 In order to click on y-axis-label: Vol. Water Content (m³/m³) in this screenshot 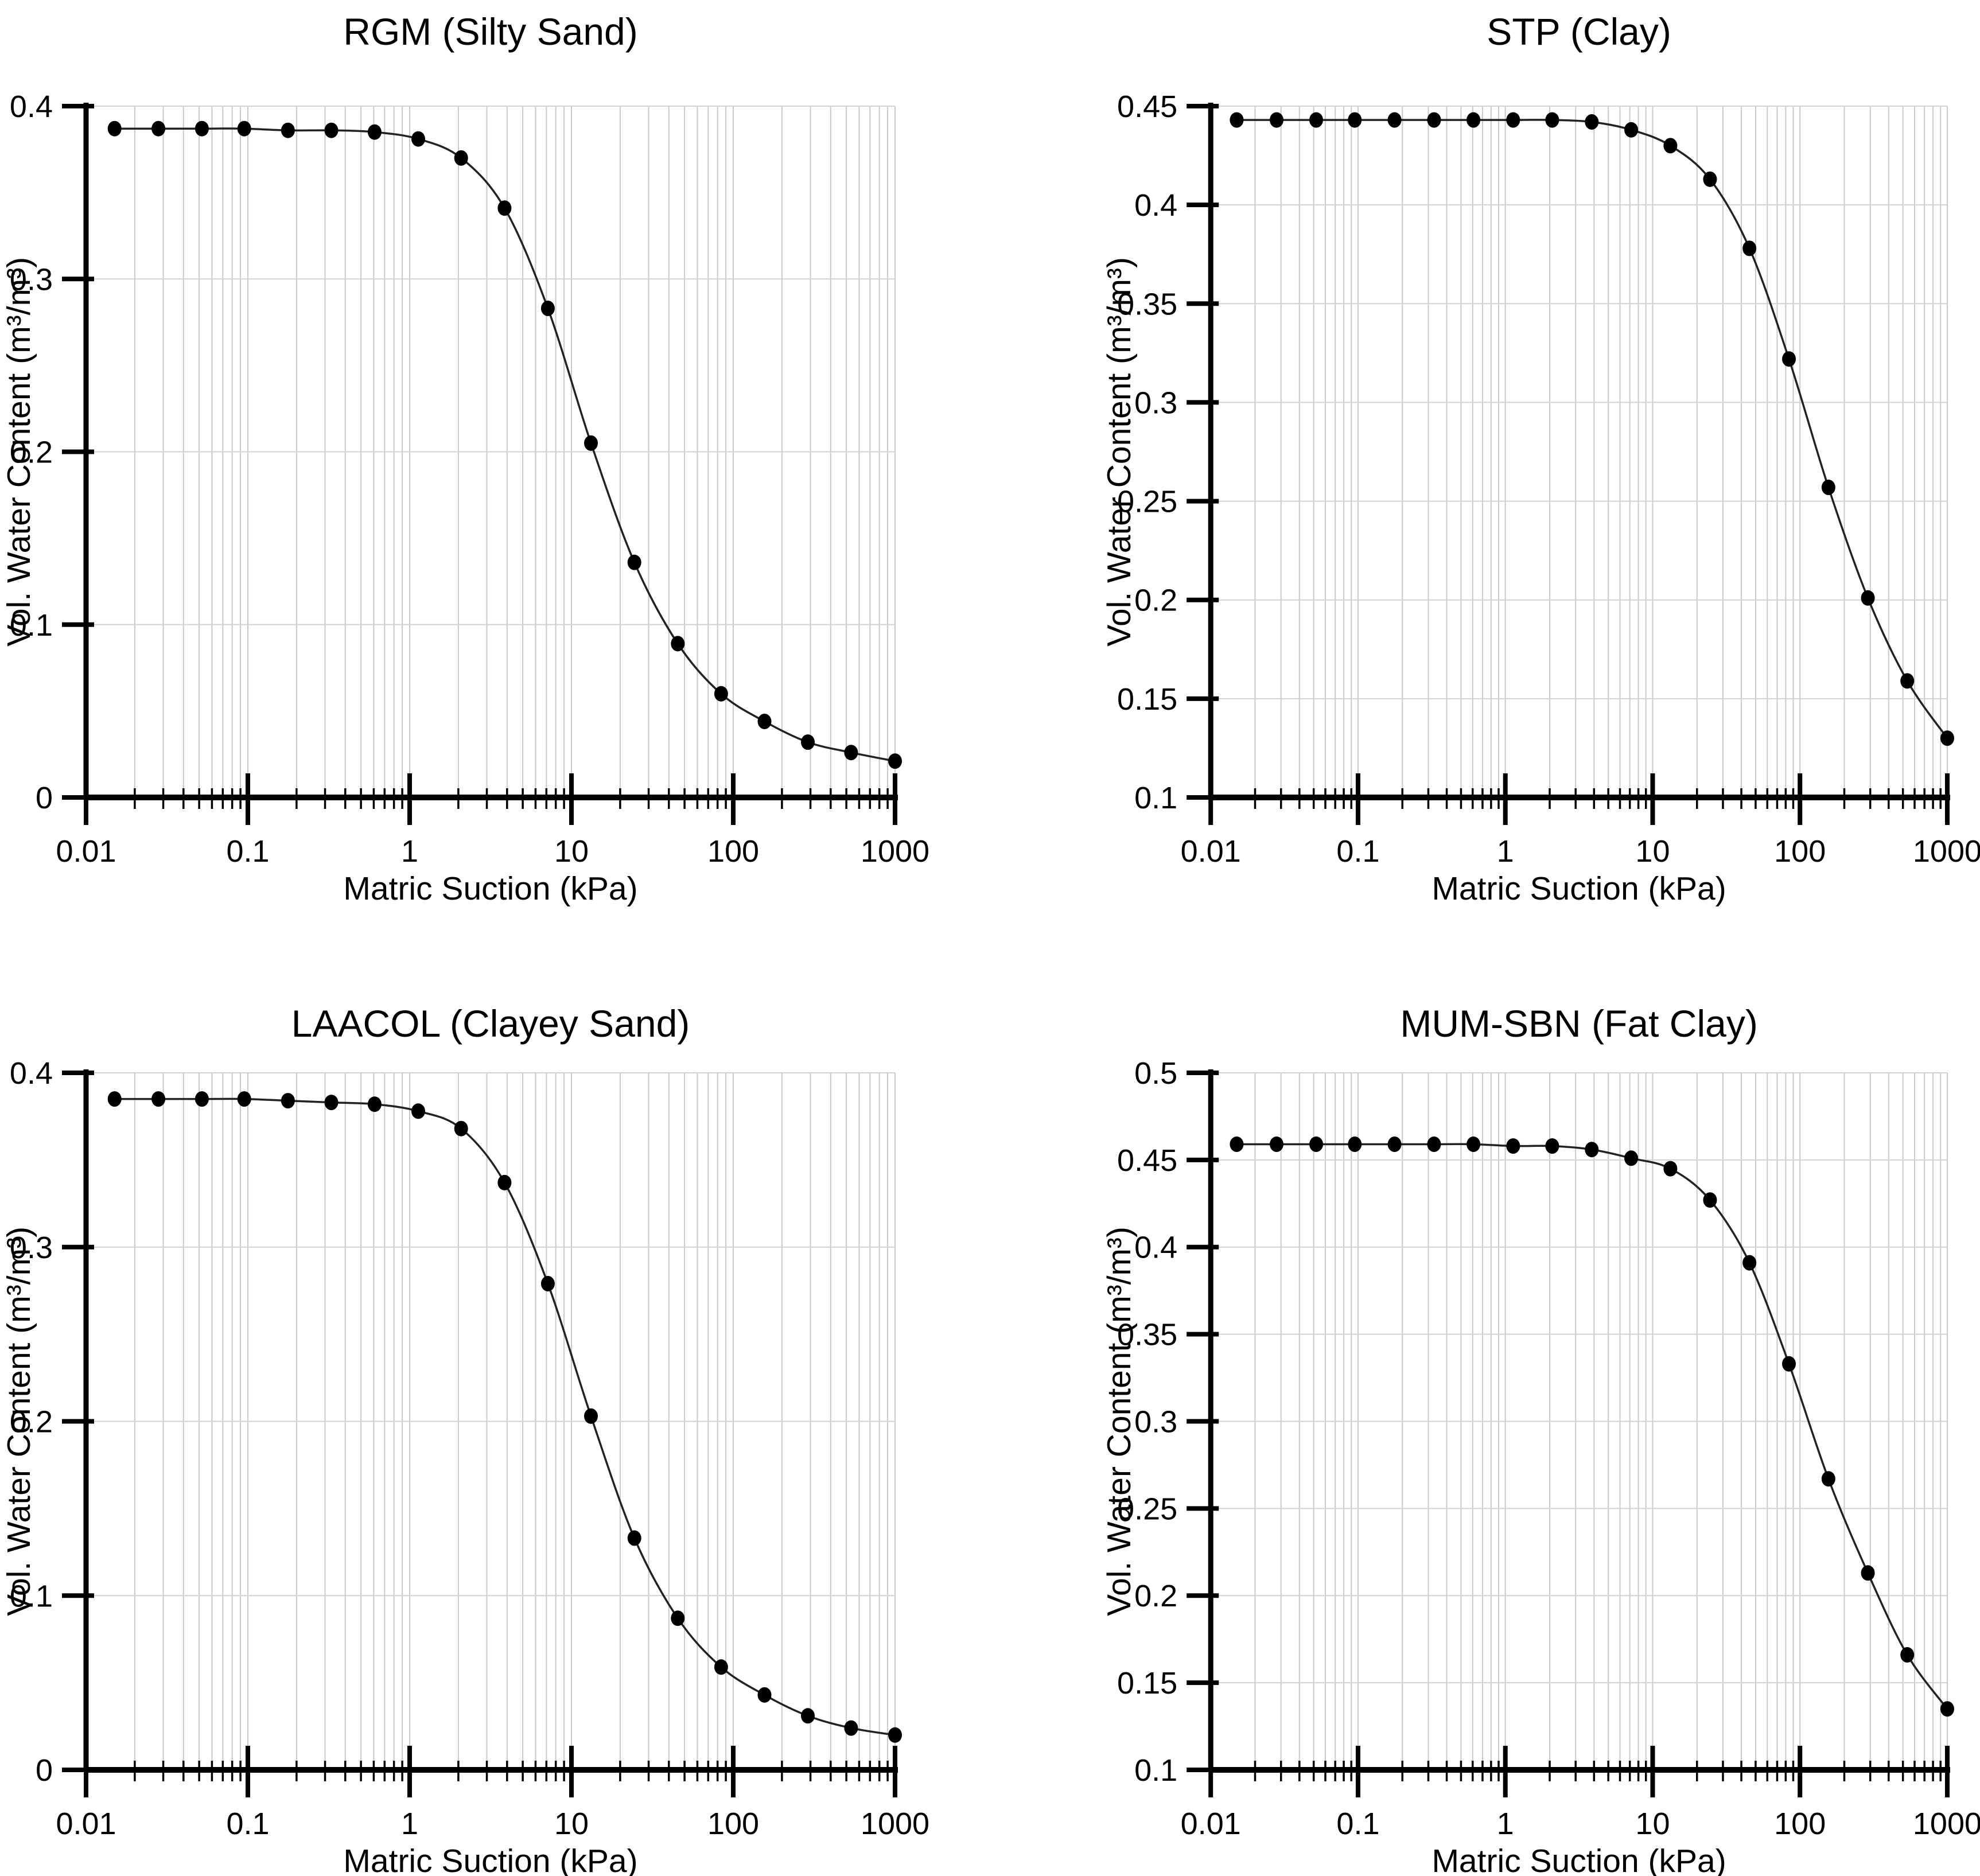, I will do `click(1119, 452)`.